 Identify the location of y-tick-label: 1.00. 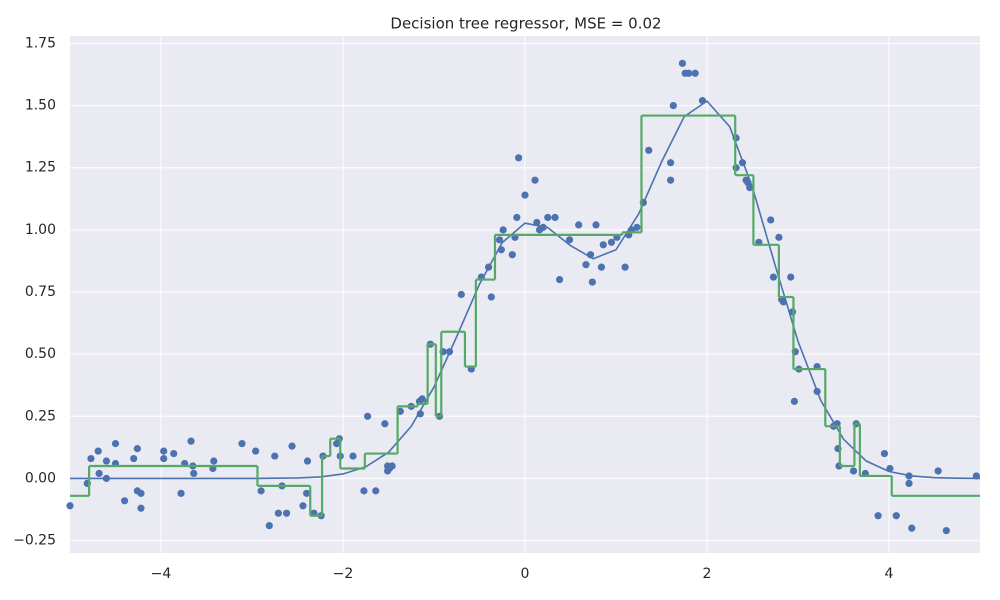
(40, 230).